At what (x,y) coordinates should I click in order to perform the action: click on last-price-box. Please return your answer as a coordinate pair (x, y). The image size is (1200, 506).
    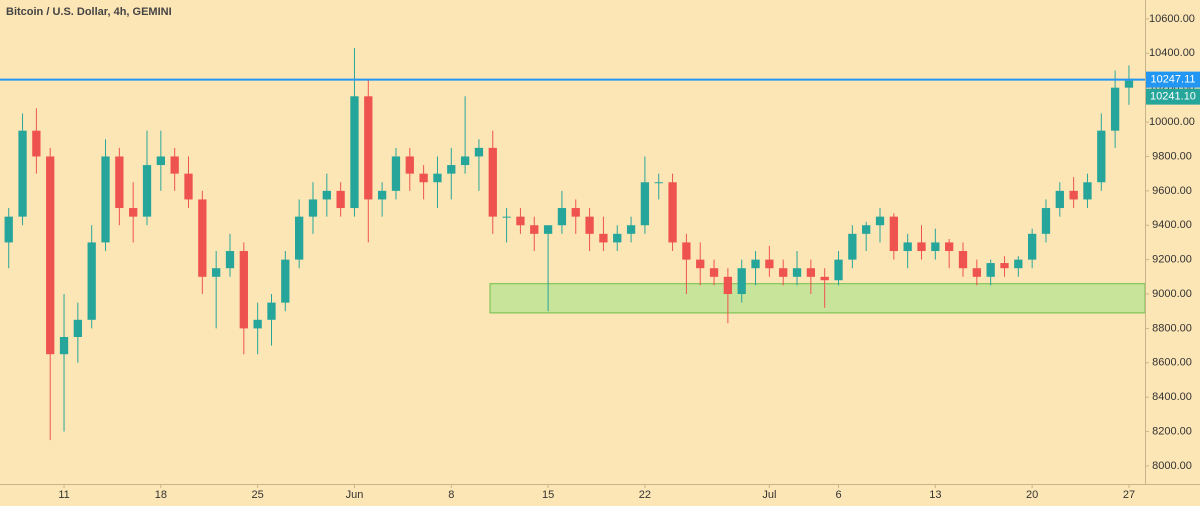
    Looking at the image, I should click on (1173, 96).